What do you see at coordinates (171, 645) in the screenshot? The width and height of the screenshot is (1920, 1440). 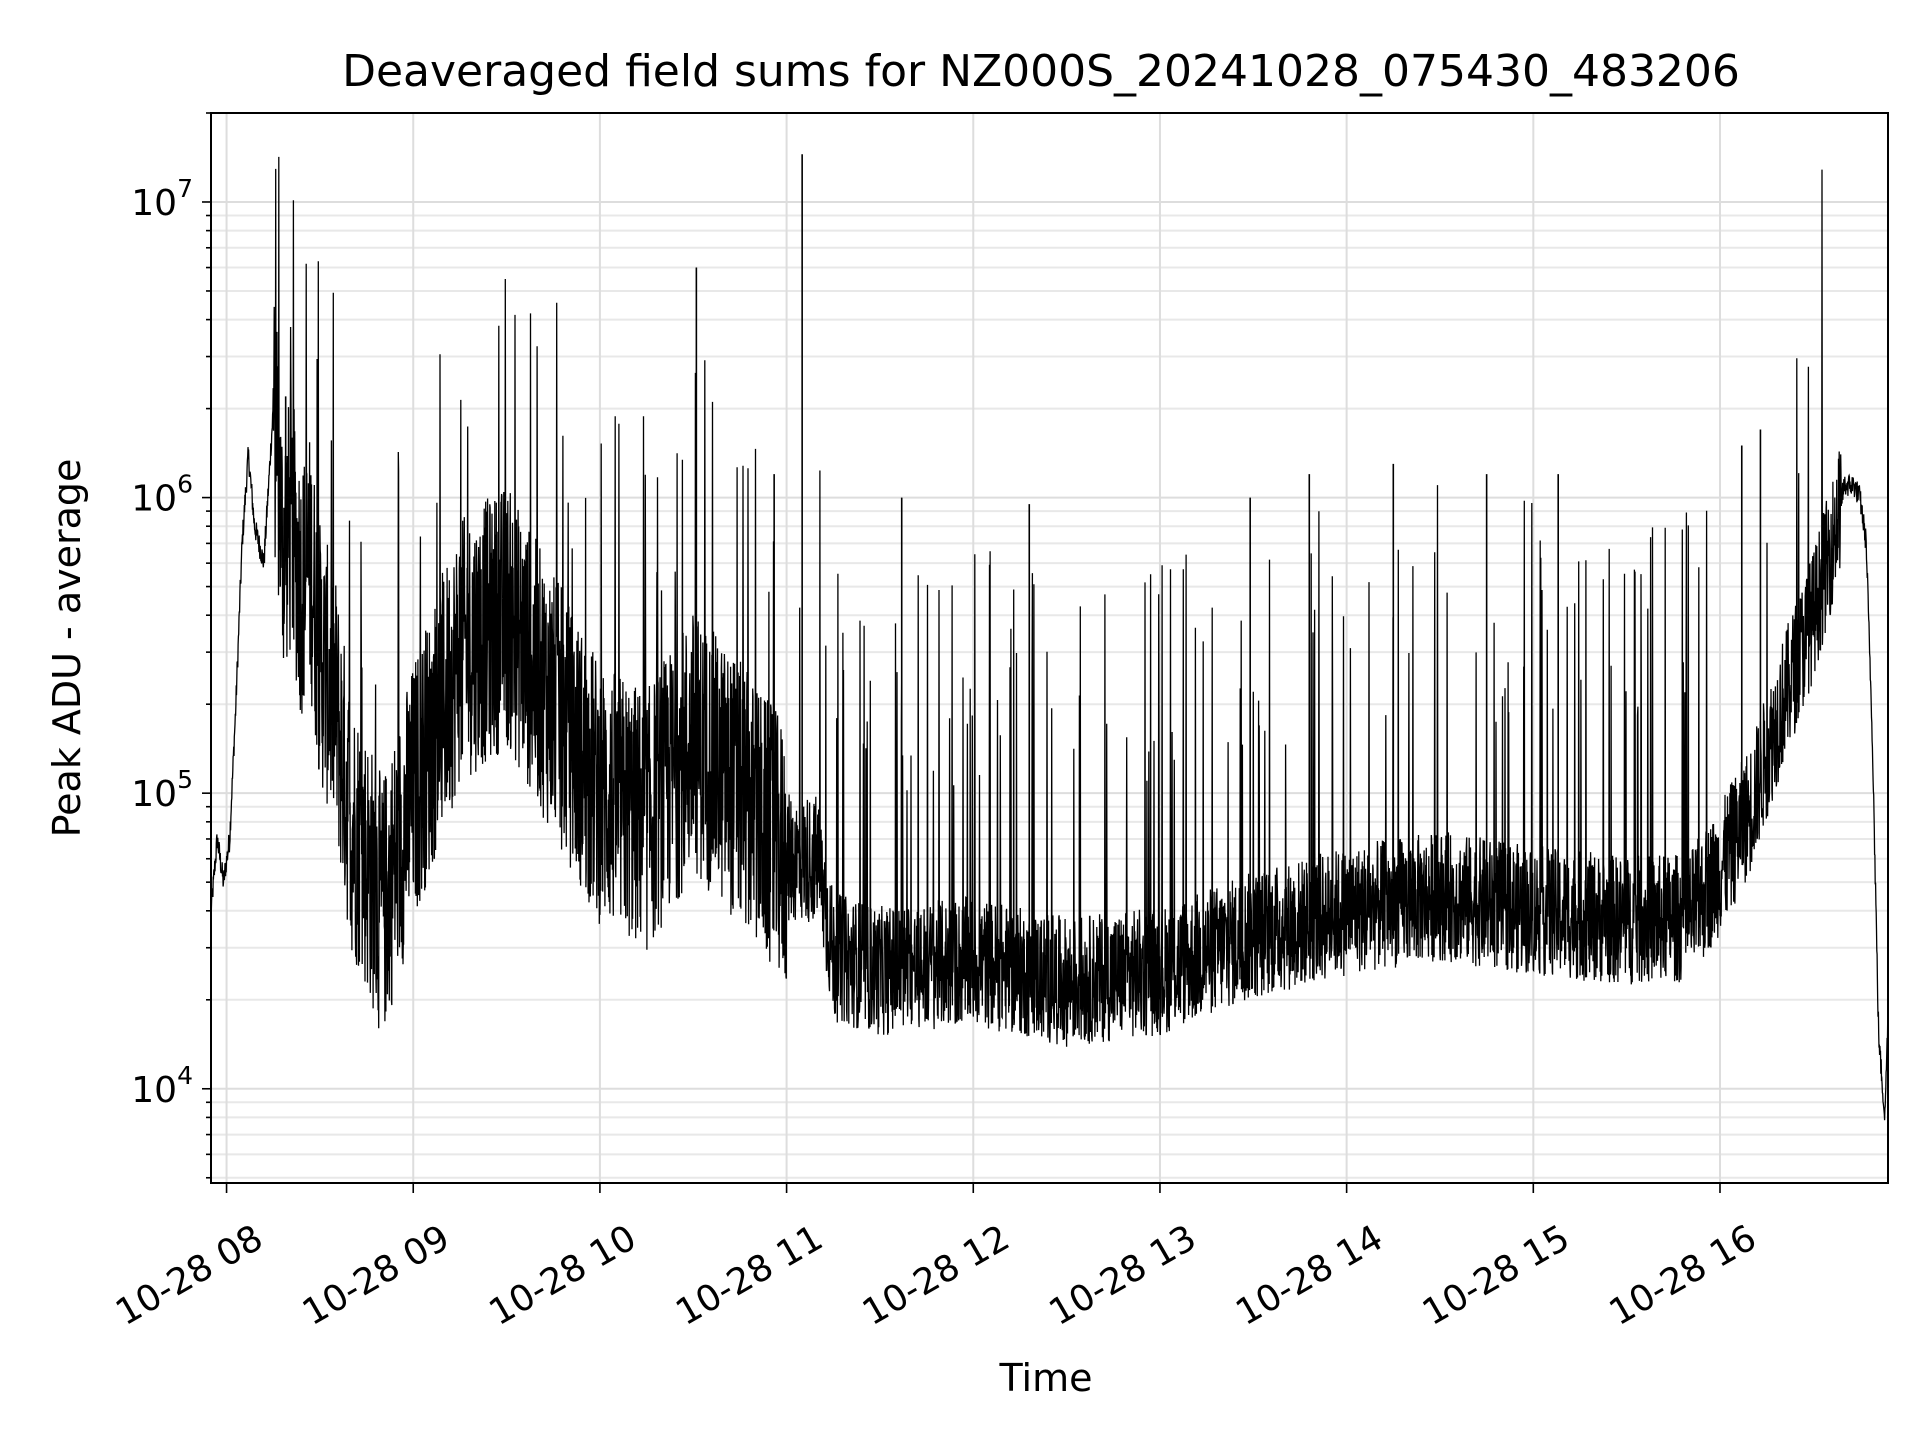 I see `y-axis: 10⁴ 10⁵ 10⁶ 10⁷` at bounding box center [171, 645].